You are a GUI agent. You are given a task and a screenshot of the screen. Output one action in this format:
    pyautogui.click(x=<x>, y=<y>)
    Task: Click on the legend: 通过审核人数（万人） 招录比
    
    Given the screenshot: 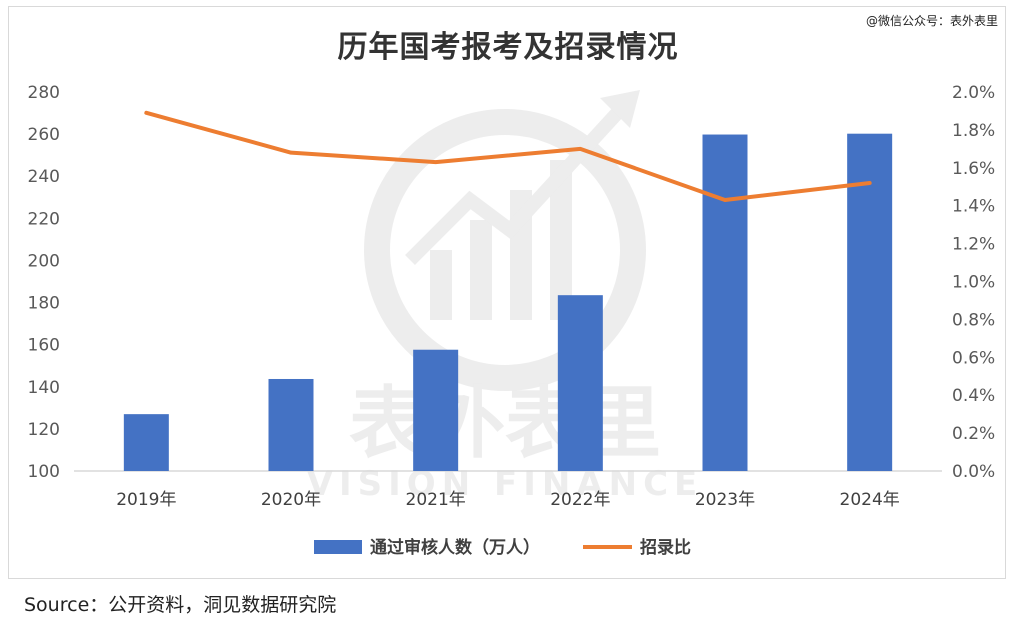 What is the action you would take?
    pyautogui.click(x=502, y=547)
    